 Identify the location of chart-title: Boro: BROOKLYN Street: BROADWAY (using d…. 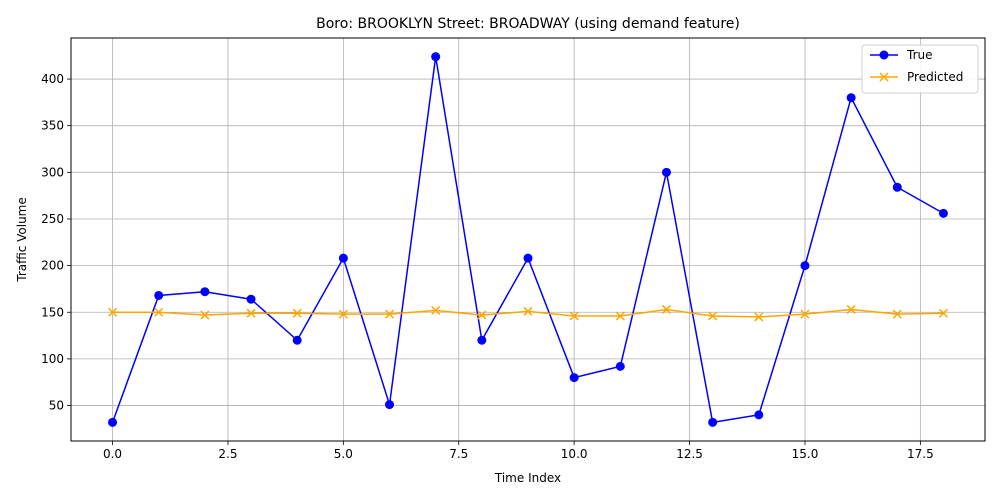
(528, 24).